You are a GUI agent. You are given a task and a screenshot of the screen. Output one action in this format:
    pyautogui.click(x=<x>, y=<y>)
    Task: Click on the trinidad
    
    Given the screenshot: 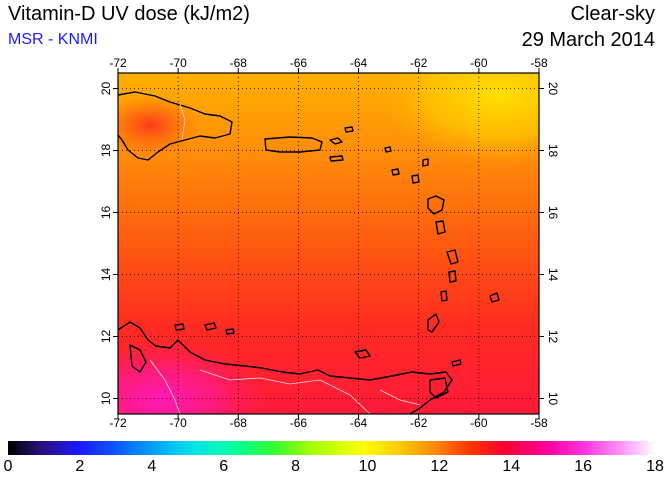 What is the action you would take?
    pyautogui.click(x=439, y=388)
    